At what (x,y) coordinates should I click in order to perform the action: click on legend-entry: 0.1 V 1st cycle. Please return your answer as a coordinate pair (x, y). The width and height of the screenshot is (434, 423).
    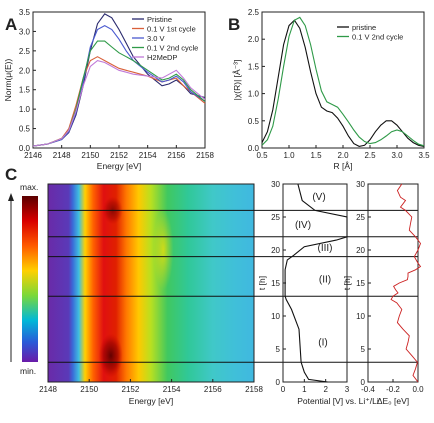
    Looking at the image, I should click on (171, 29).